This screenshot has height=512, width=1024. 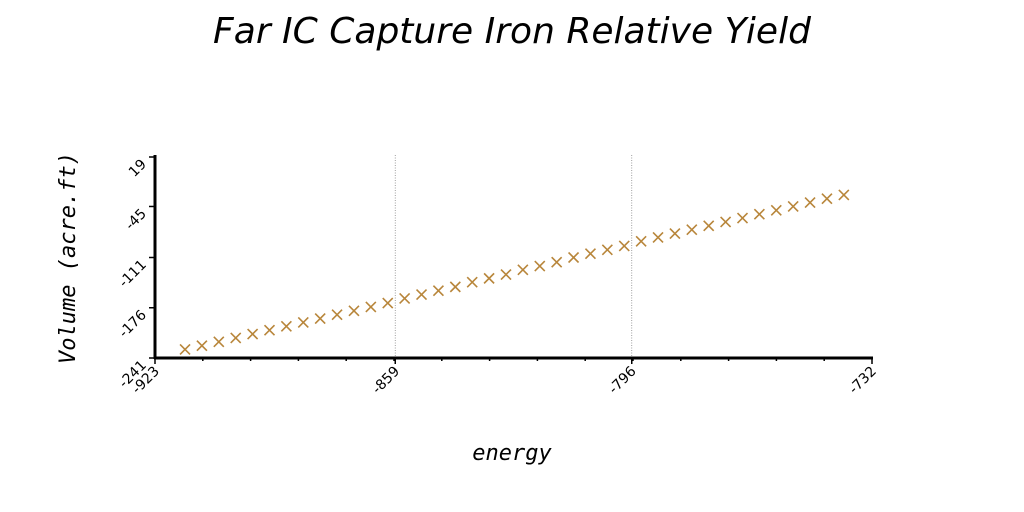 I want to click on grid-lines, so click(x=513, y=256).